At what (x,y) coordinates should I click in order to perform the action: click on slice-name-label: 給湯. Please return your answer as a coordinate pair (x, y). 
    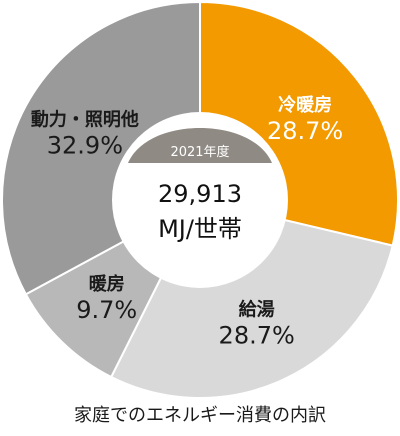
    Looking at the image, I should click on (257, 309).